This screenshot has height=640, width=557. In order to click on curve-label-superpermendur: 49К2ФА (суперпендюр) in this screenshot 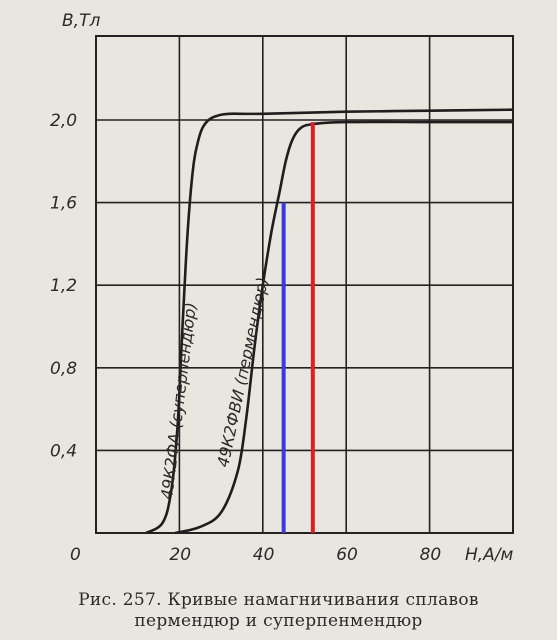, I will do `click(178, 400)`.